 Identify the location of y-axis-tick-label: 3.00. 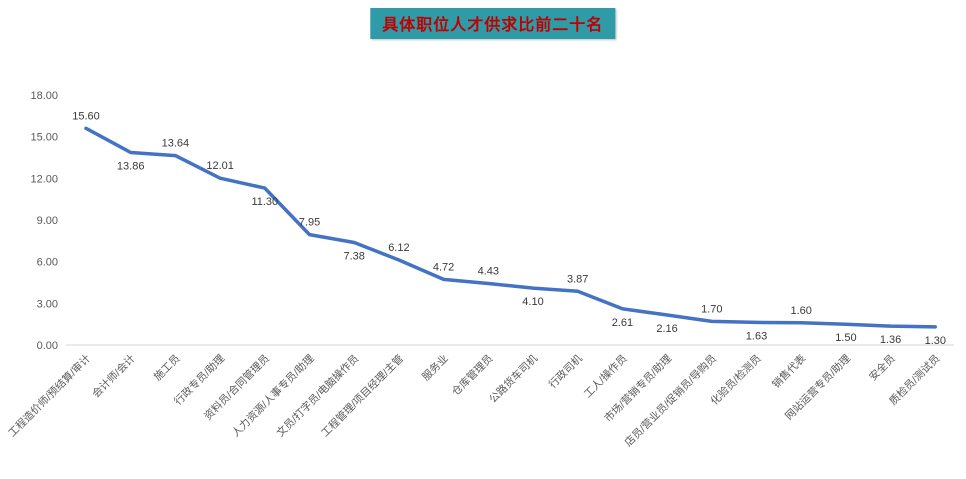
(47, 304).